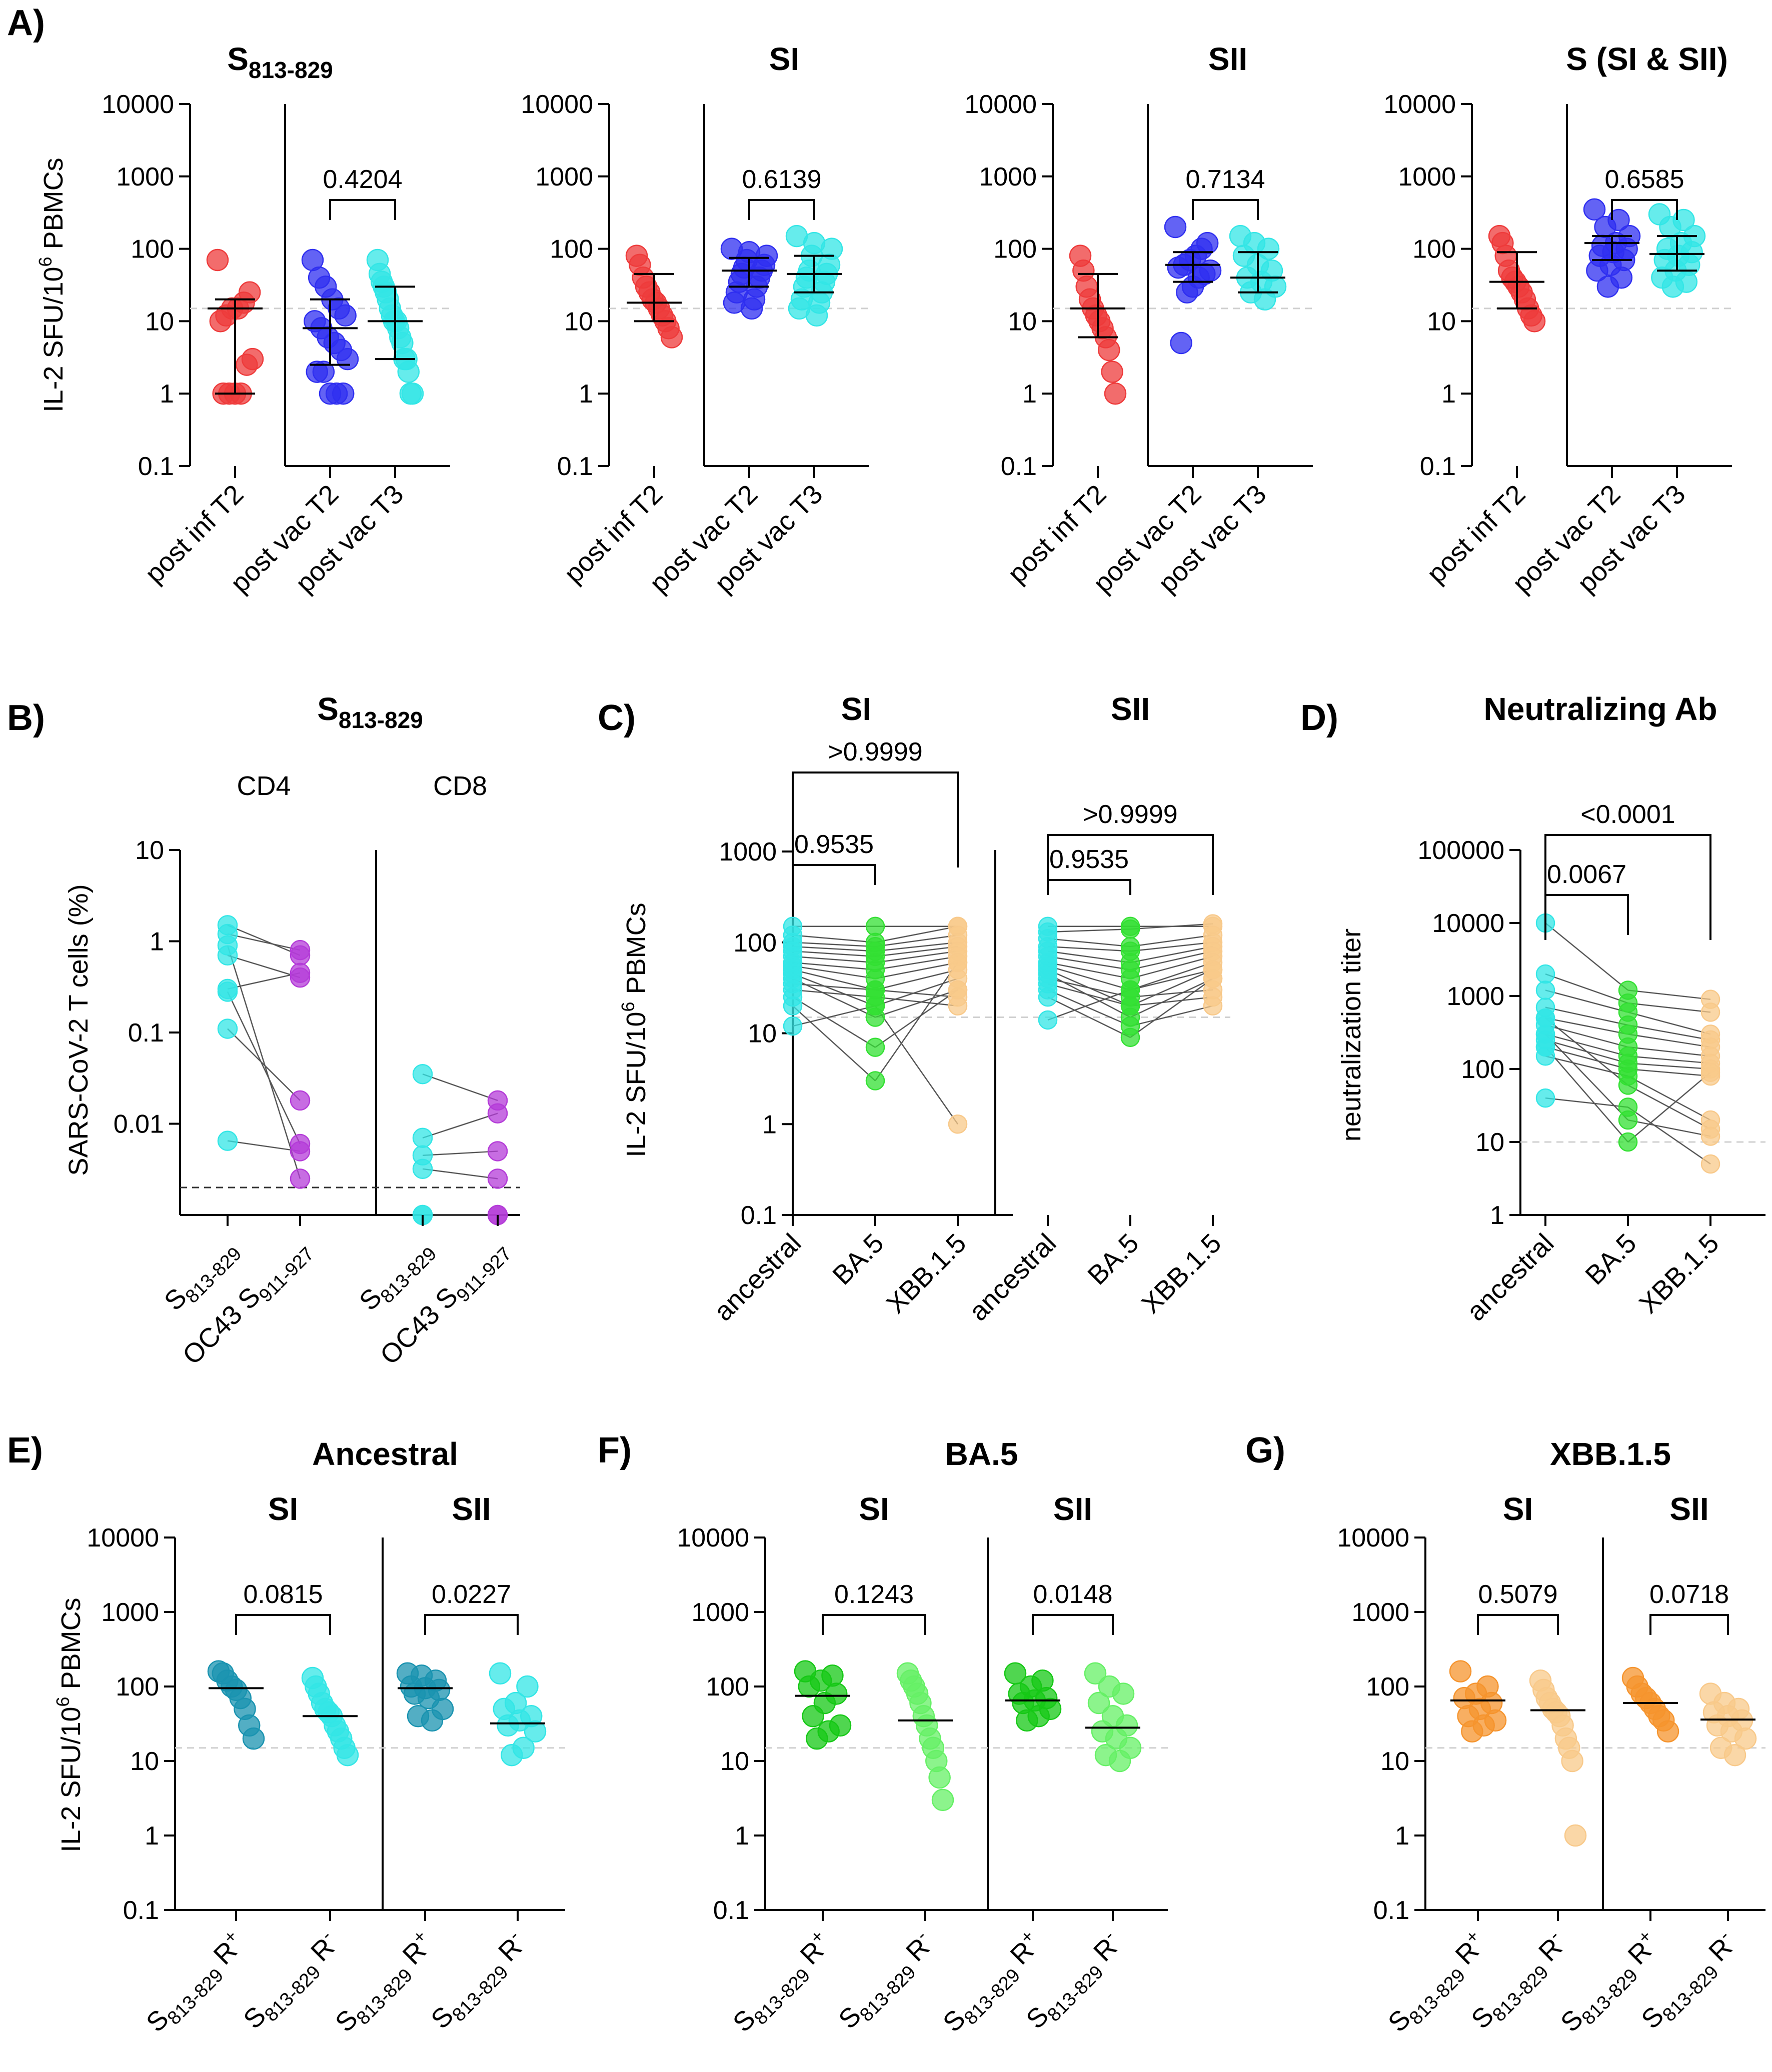 The height and width of the screenshot is (2072, 1772). Describe the element at coordinates (874, 1594) in the screenshot. I see `p-value-label: 0.1243` at that location.